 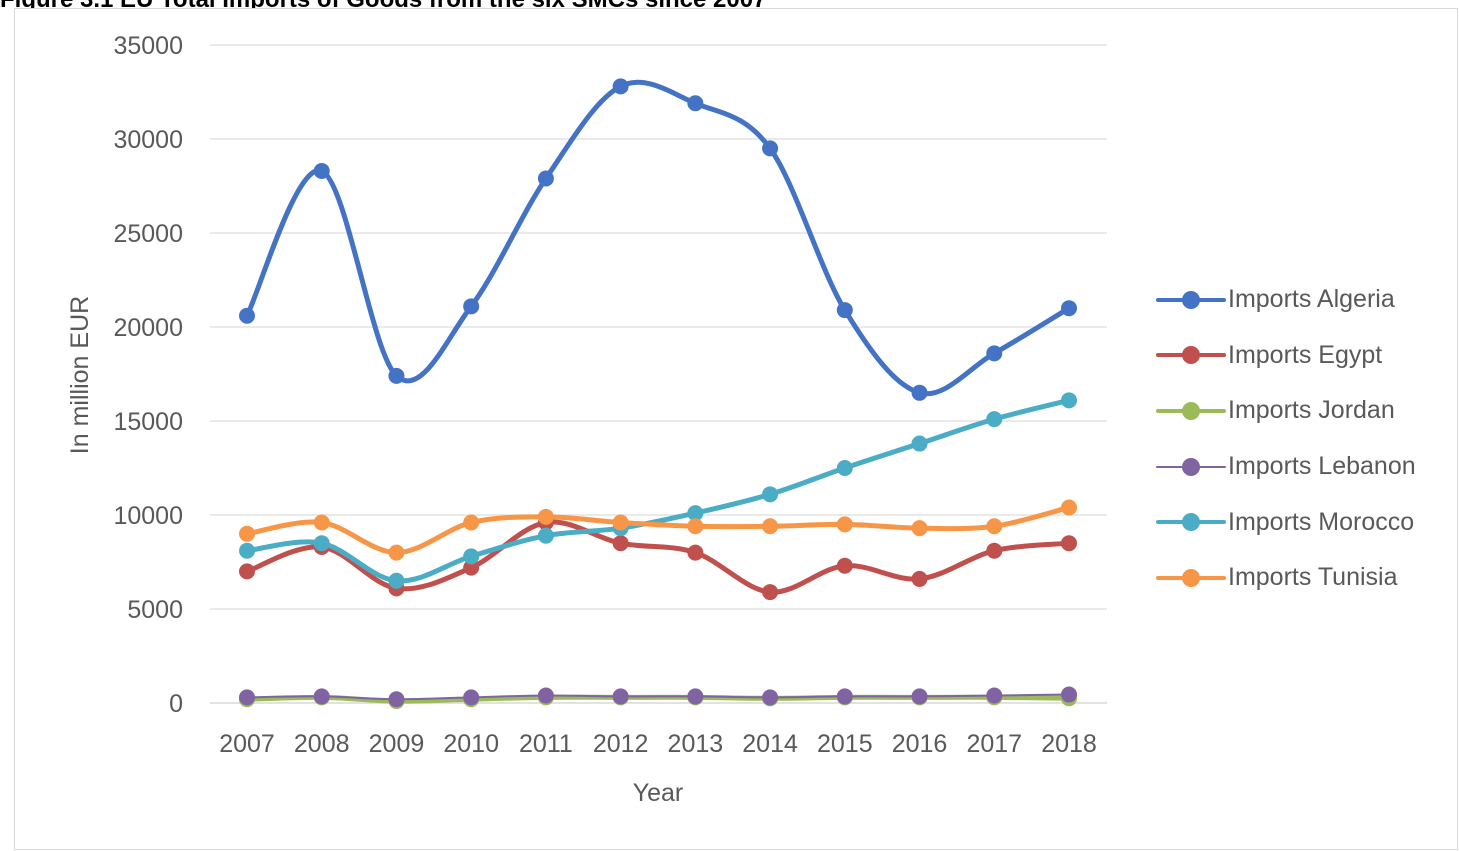 What do you see at coordinates (322, 744) in the screenshot?
I see `x-tick-label: 2008` at bounding box center [322, 744].